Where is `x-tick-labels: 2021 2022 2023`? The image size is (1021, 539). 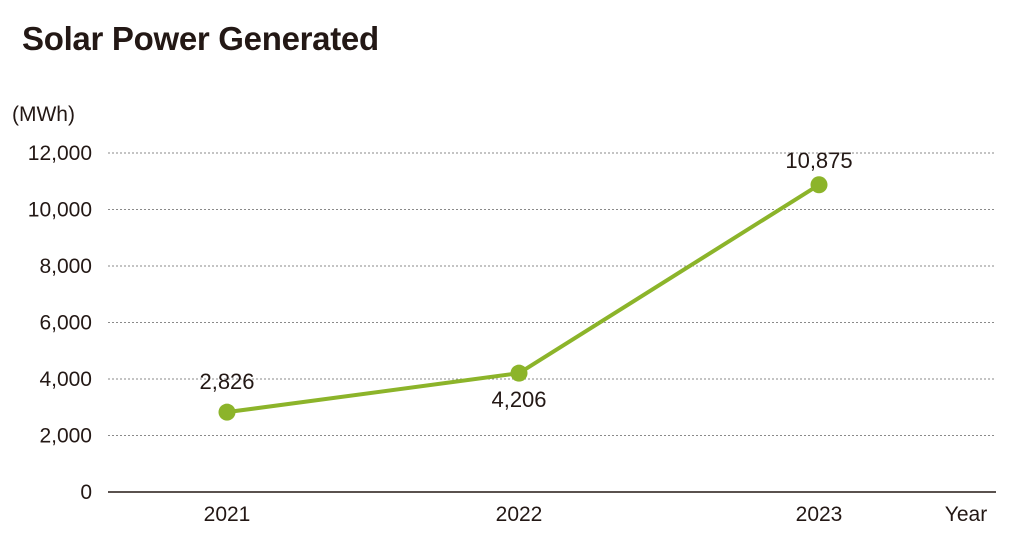 x-tick-labels: 2021 2022 2023 is located at coordinates (523, 514).